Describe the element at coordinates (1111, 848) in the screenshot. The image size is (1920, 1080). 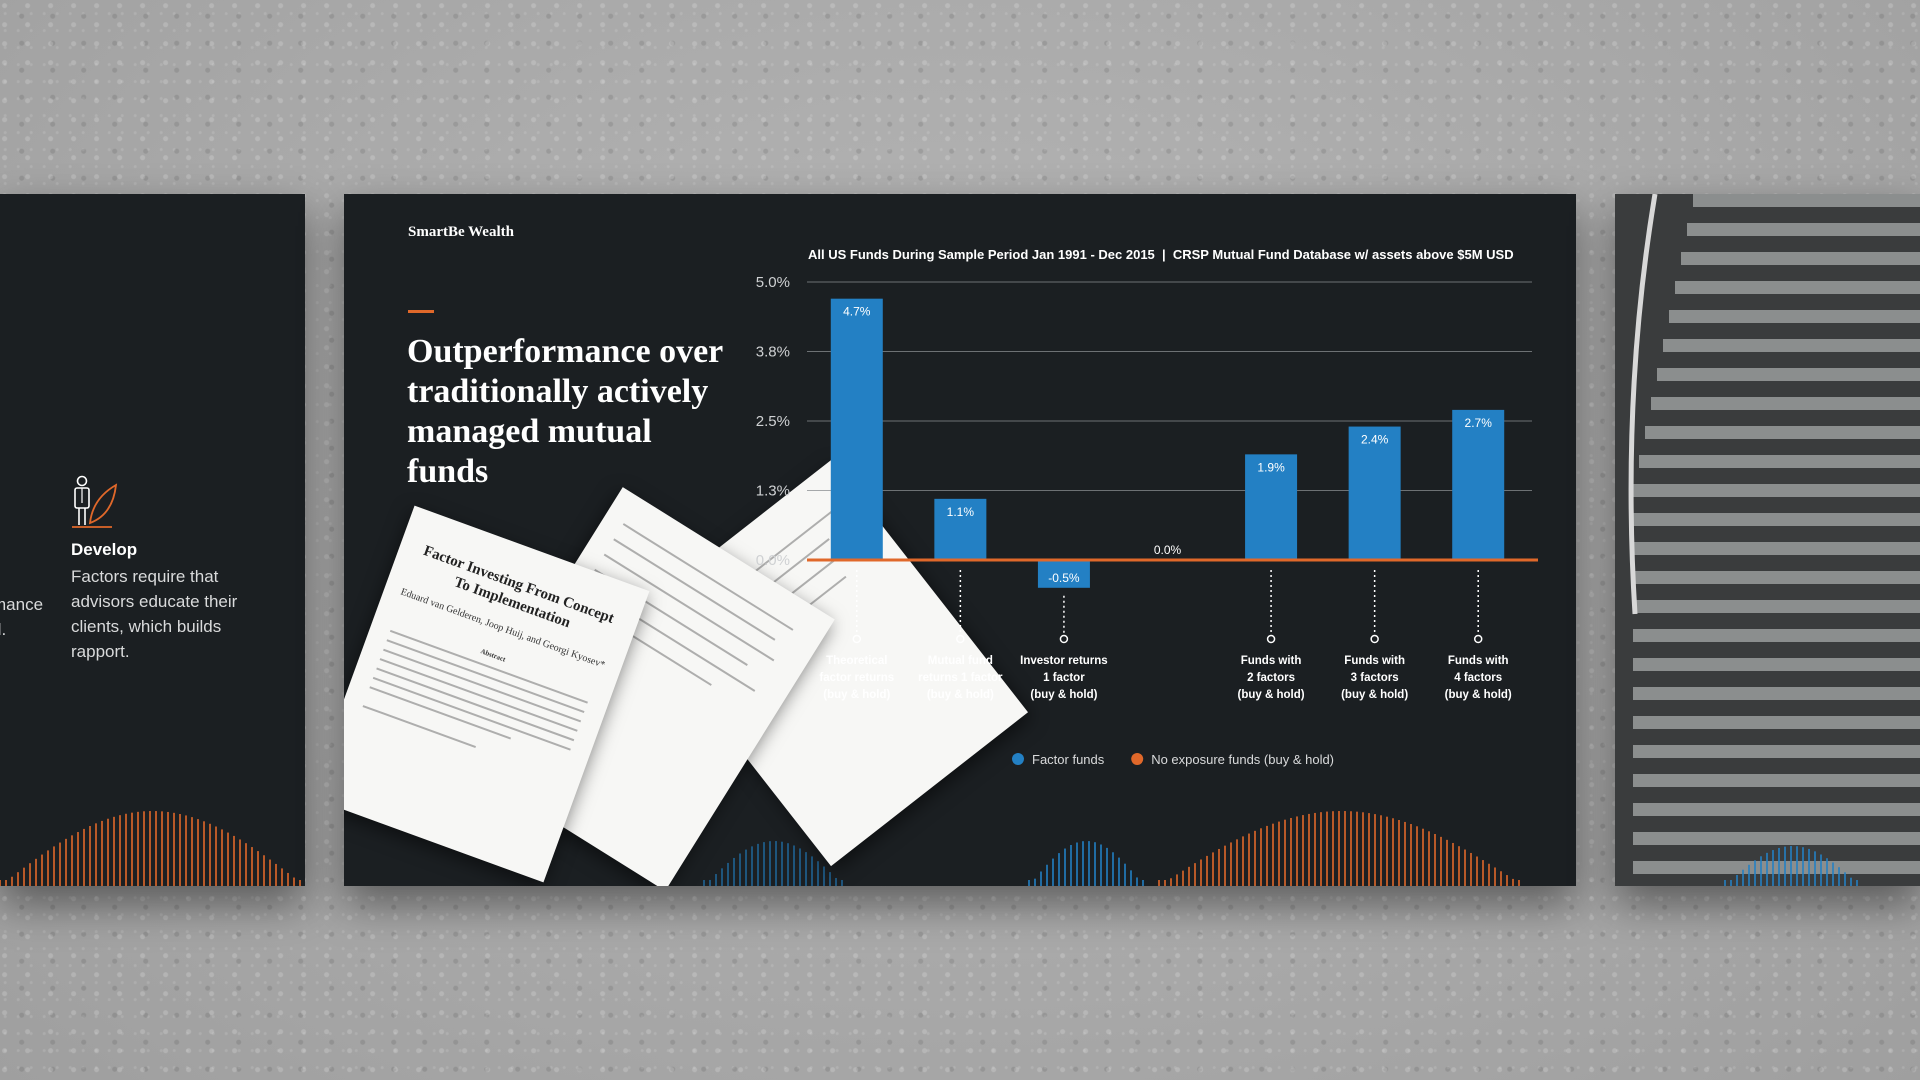
I see `decorative-wave-main` at that location.